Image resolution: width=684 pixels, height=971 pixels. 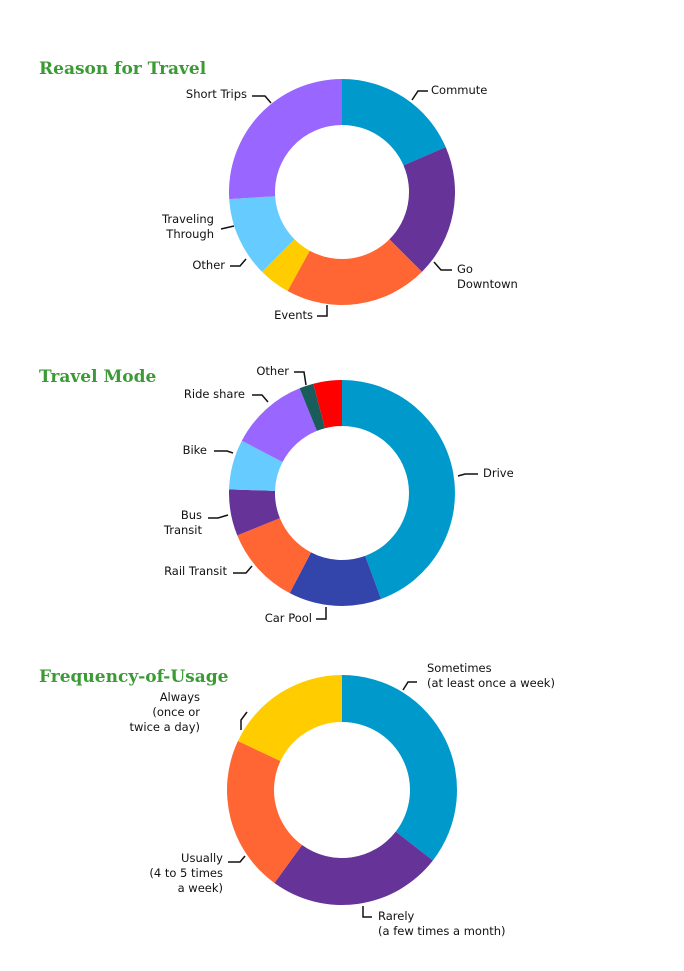 What do you see at coordinates (399, 768) in the screenshot?
I see `slice-sometimes-at-least-once-a-week` at bounding box center [399, 768].